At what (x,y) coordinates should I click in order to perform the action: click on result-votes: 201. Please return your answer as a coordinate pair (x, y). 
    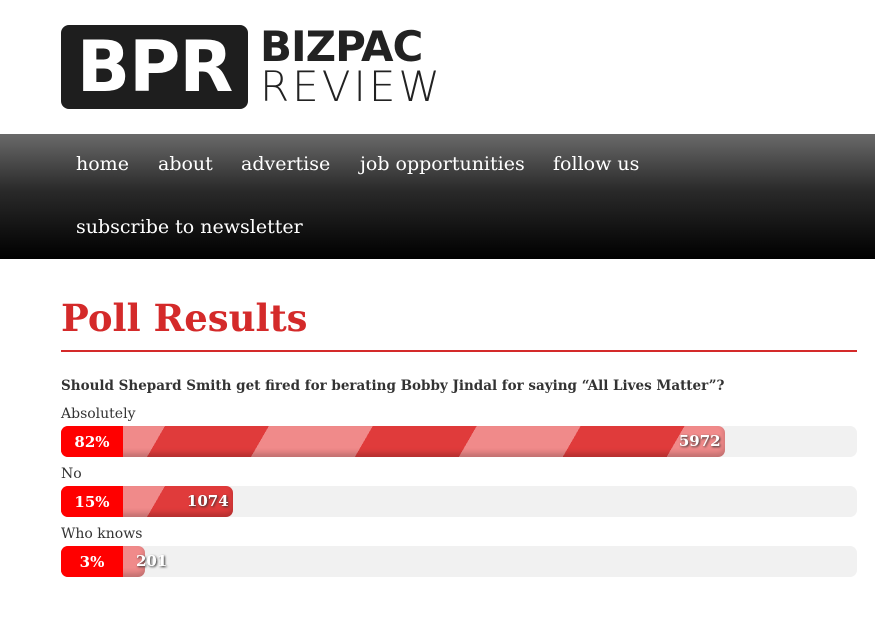
    Looking at the image, I should click on (152, 561).